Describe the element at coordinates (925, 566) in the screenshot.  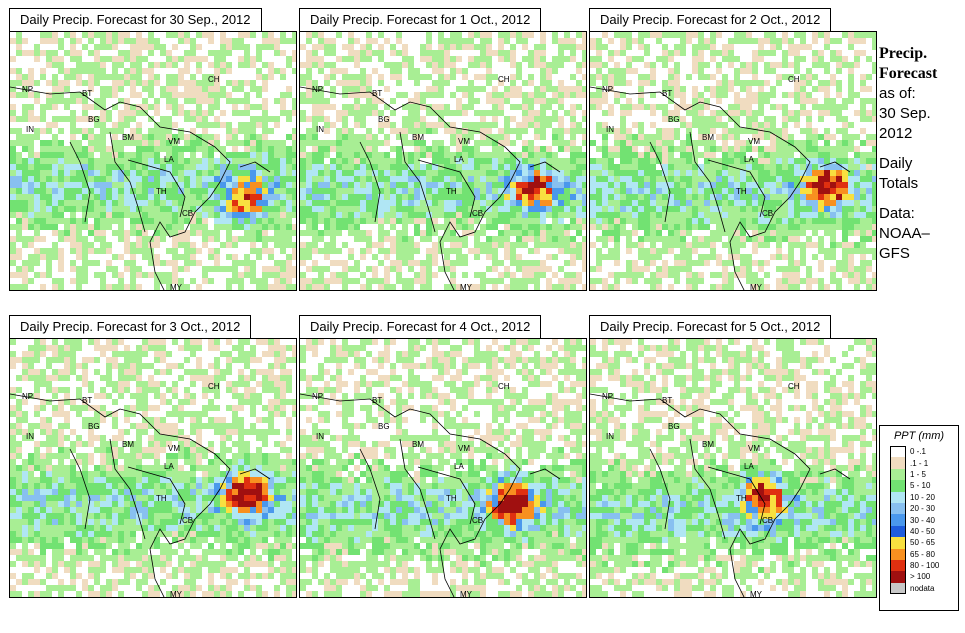
I see `legend-label: 80 - 100` at that location.